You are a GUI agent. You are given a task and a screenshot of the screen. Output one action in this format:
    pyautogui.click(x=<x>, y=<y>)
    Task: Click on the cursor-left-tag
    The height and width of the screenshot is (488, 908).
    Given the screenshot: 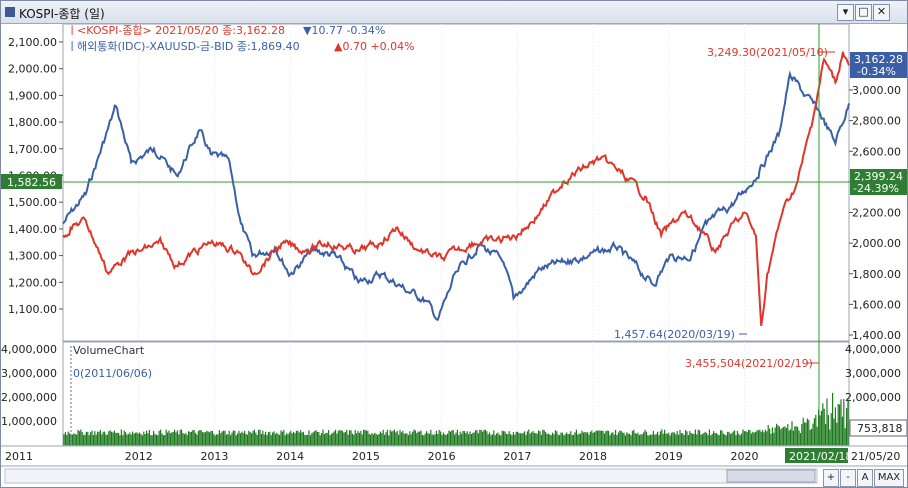 What is the action you would take?
    pyautogui.click(x=31, y=181)
    